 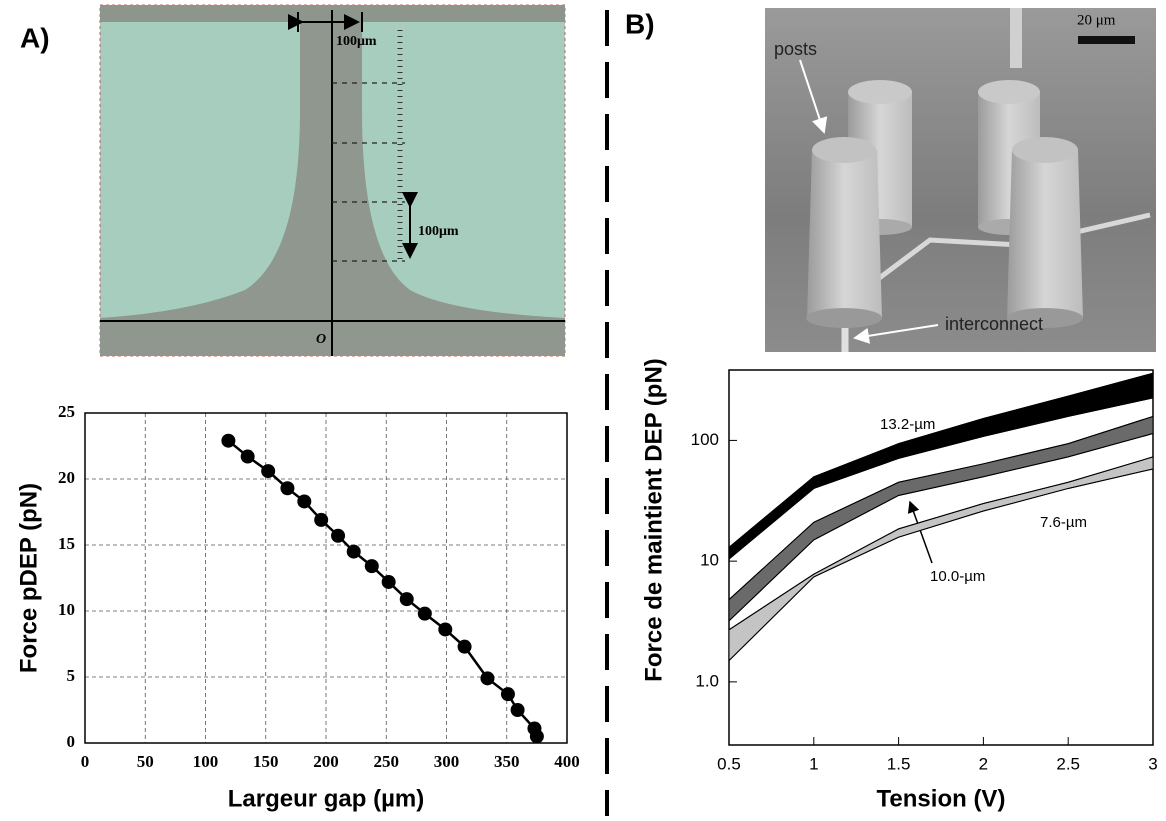 What do you see at coordinates (1096, 20) in the screenshot?
I see `scale-label: 20 μm` at bounding box center [1096, 20].